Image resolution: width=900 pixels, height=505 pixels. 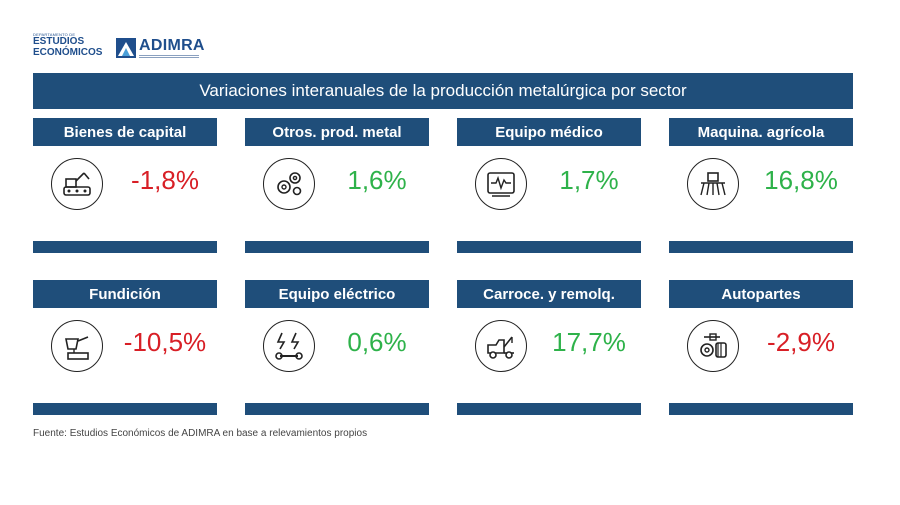 What do you see at coordinates (337, 347) in the screenshot?
I see `sector-card: Equipo eléctrico 0,6%` at bounding box center [337, 347].